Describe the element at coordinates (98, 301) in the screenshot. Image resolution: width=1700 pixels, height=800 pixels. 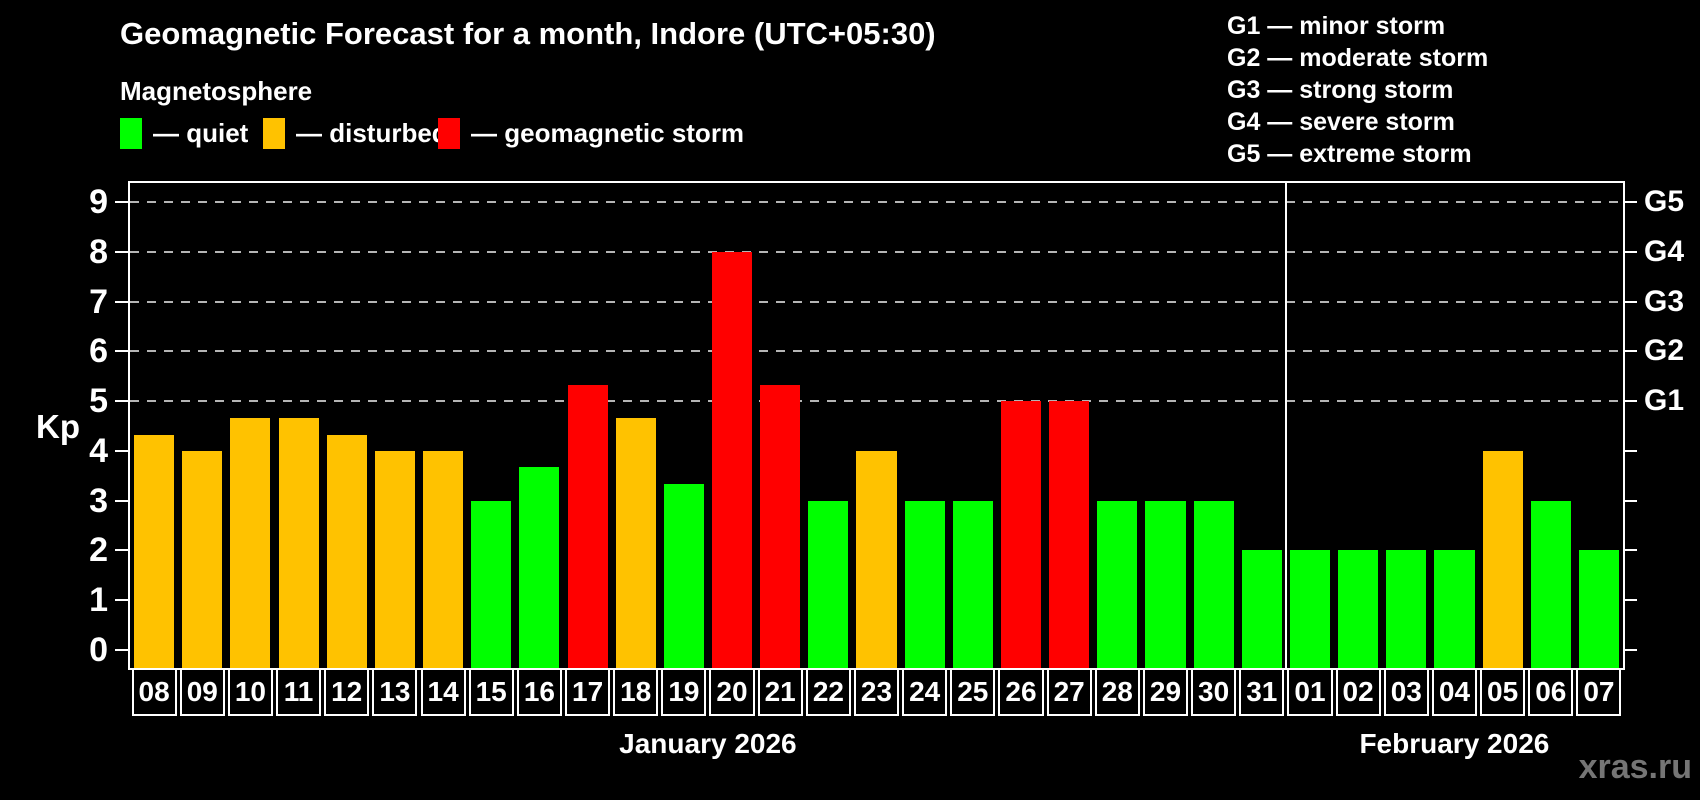
I see `y-tick-label: 7` at that location.